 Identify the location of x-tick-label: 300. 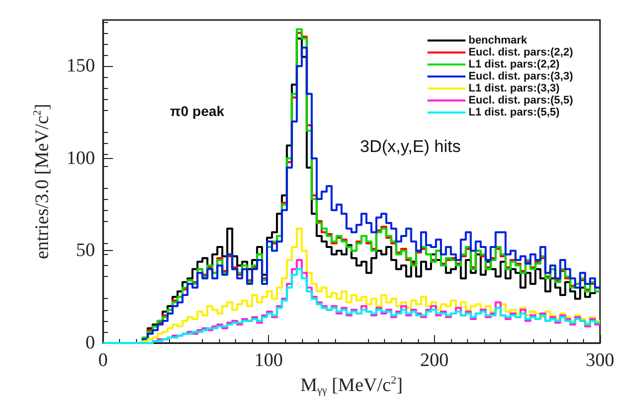
(600, 360).